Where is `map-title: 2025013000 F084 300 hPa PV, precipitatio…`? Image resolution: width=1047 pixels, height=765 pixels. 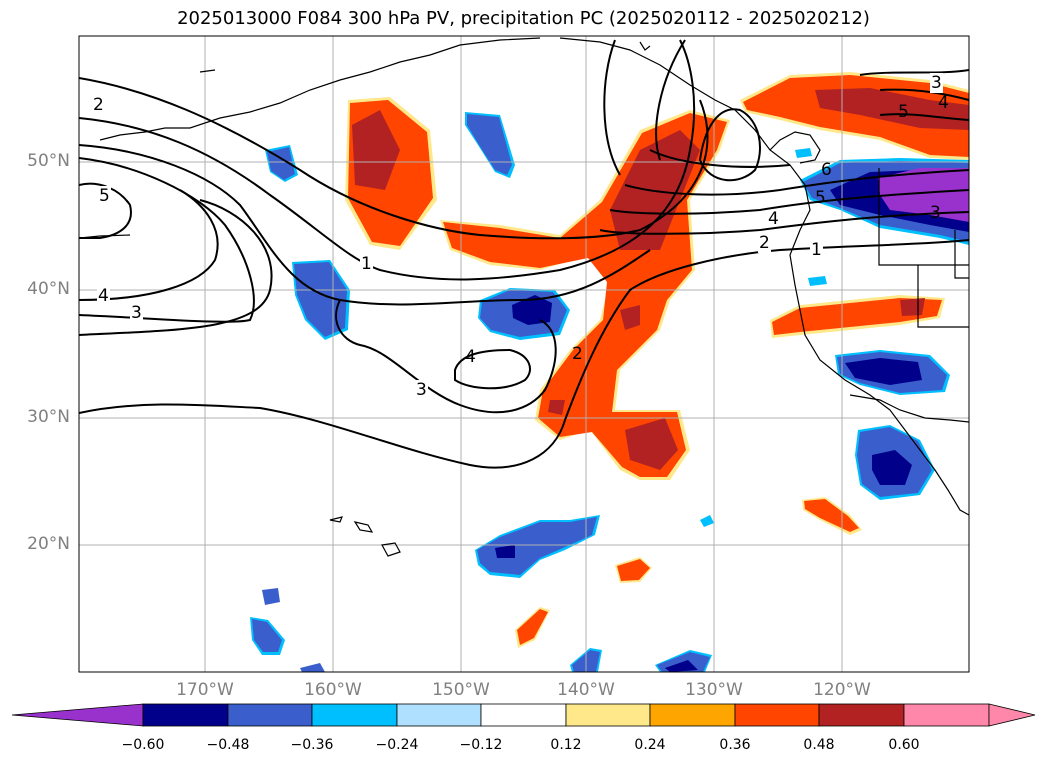
map-title: 2025013000 F084 300 hPa PV, precipitatio… is located at coordinates (523, 18).